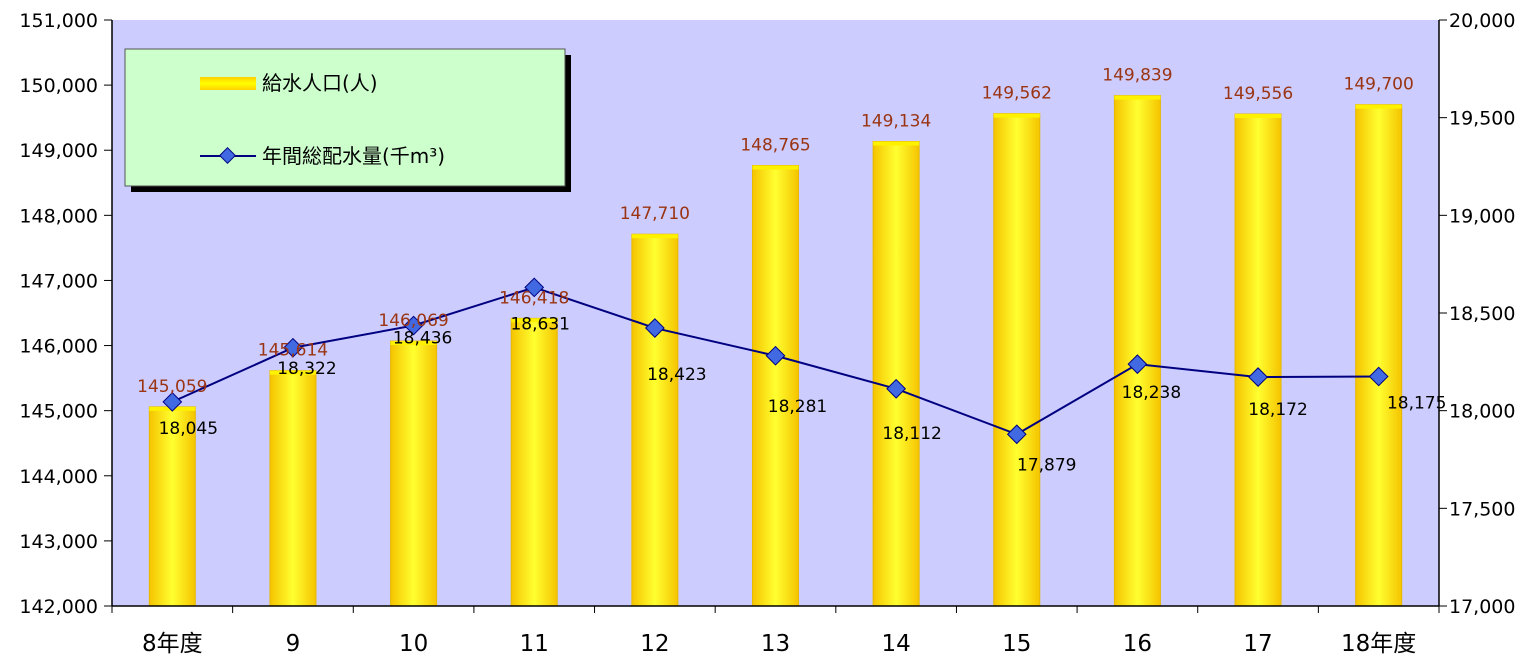  I want to click on y-left-tick-8: 150,000, so click(58, 86).